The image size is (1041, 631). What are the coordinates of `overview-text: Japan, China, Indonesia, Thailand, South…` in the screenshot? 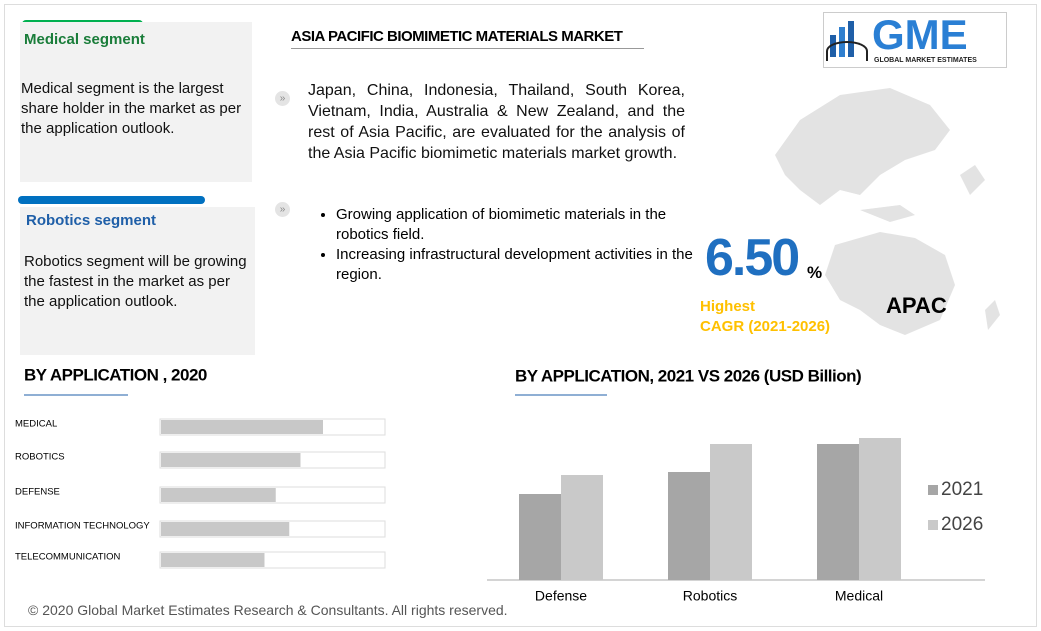 It's located at (496, 122).